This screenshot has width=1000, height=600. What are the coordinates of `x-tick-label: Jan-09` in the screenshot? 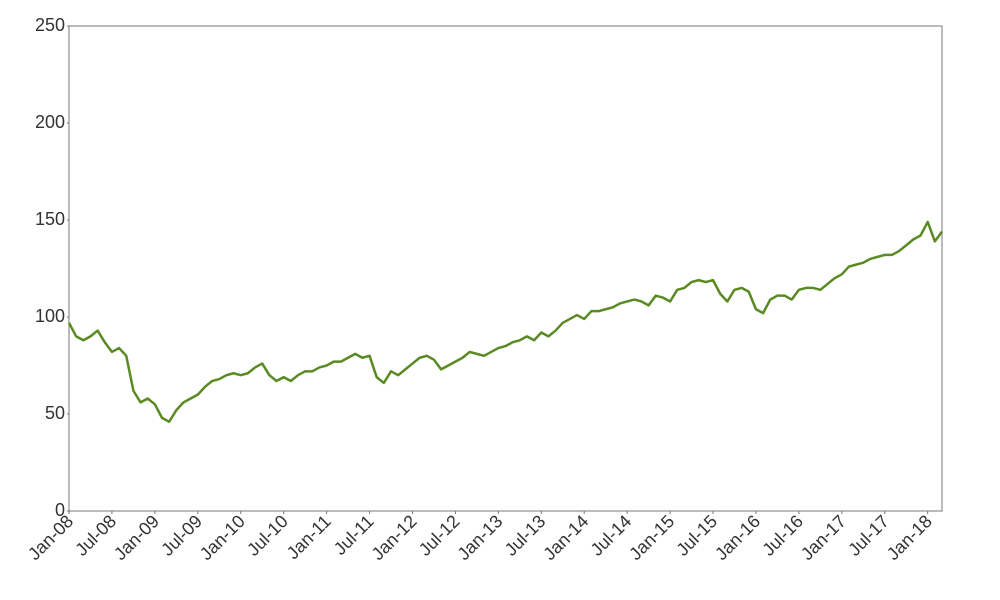 It's located at (136, 537).